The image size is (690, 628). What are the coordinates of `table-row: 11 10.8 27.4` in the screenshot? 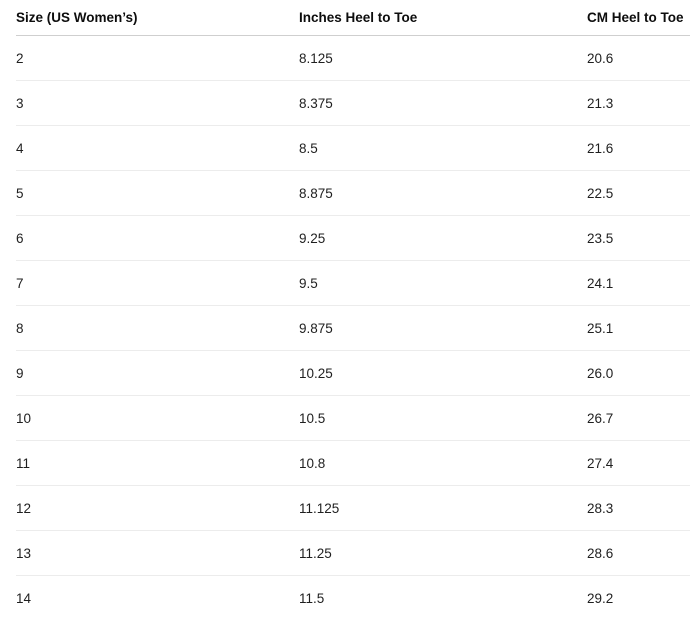 It's located at (353, 463).